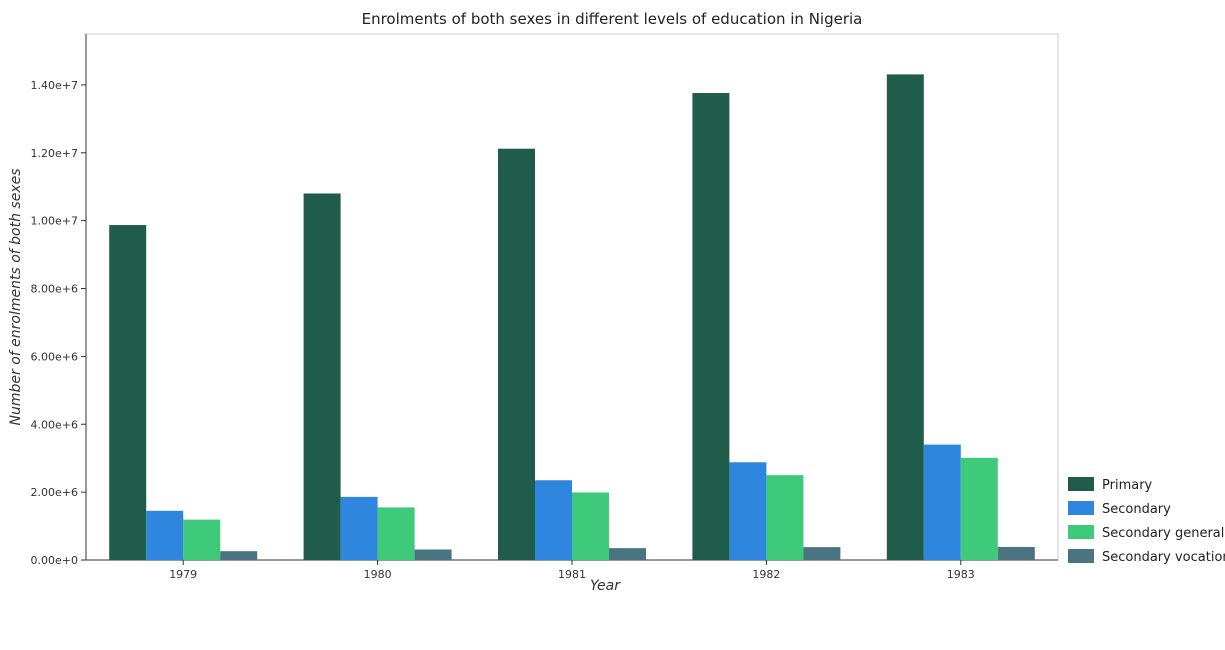 This screenshot has width=1225, height=650. What do you see at coordinates (54, 492) in the screenshot?
I see `y-tick-label: 2.00e+6` at bounding box center [54, 492].